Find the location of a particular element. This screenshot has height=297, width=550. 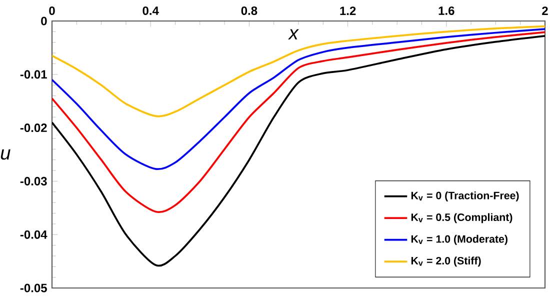

y-tick-label: 0 is located at coordinates (44, 21).